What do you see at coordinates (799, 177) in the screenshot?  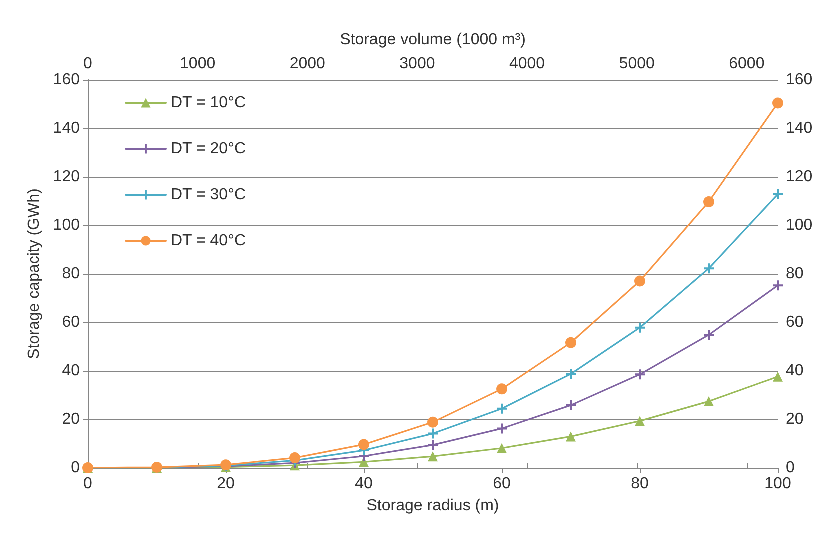 I see `y2-tick-label: 120` at bounding box center [799, 177].